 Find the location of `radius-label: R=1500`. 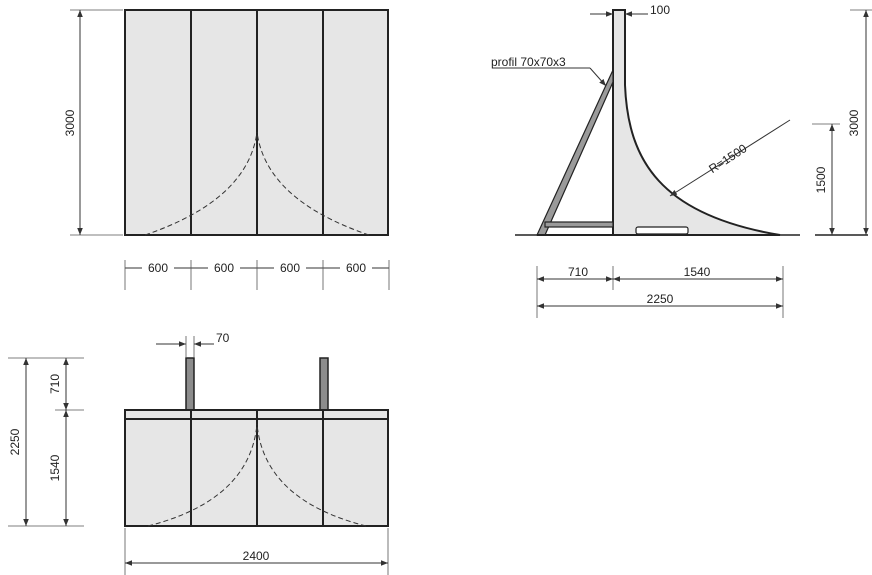

radius-label: R=1500 is located at coordinates (727, 158).